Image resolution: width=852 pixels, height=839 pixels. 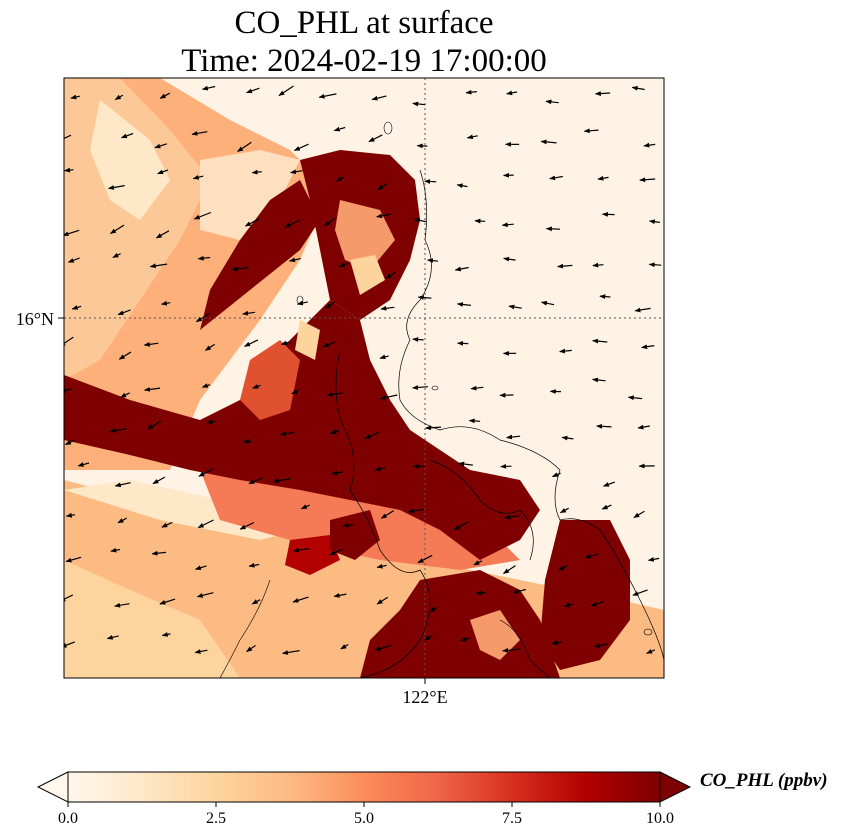 I want to click on colorbar-gradient, so click(x=364, y=787).